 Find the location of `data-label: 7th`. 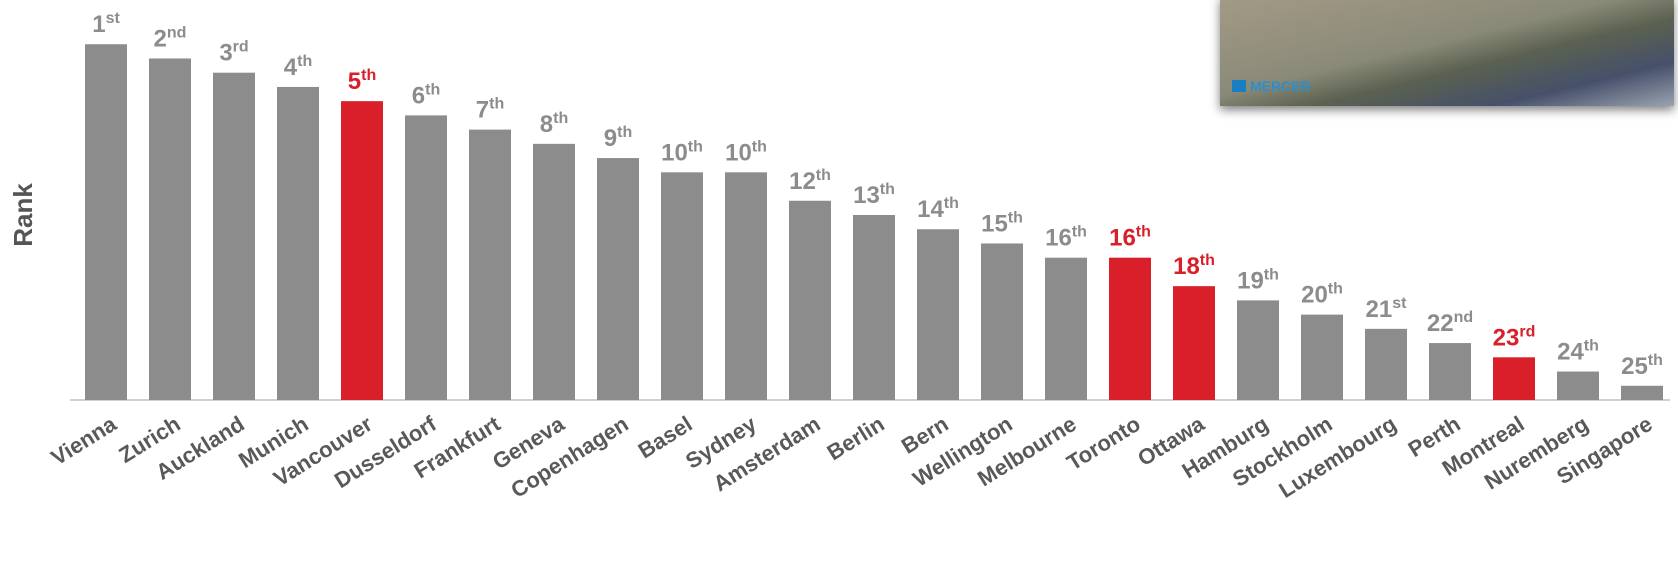

data-label: 7th is located at coordinates (490, 110).